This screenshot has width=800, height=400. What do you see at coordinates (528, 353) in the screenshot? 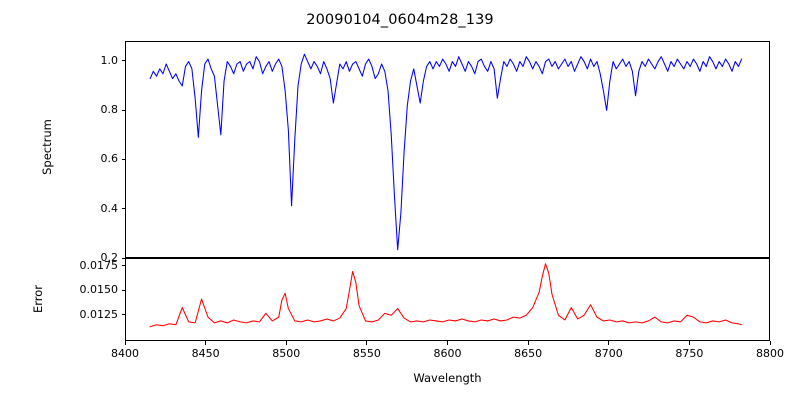
I see `x-tick-label: 8650` at bounding box center [528, 353].